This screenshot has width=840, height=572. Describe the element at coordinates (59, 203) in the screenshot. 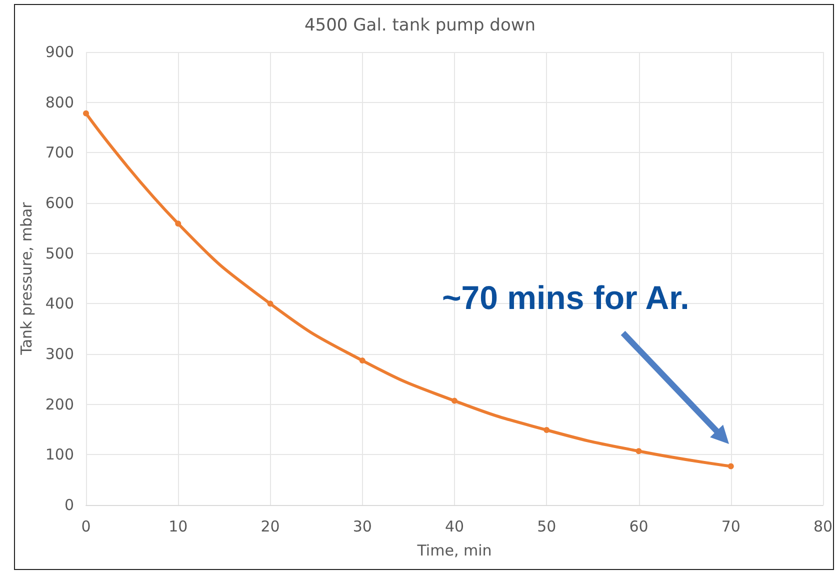

I see `y-tick-label: 600` at that location.